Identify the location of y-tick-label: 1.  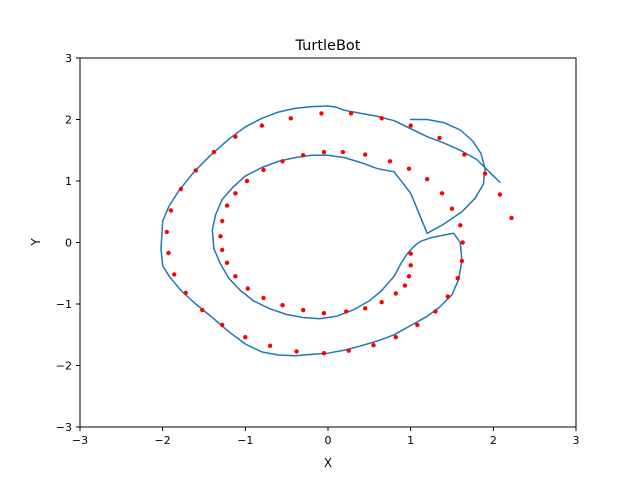
(68, 181).